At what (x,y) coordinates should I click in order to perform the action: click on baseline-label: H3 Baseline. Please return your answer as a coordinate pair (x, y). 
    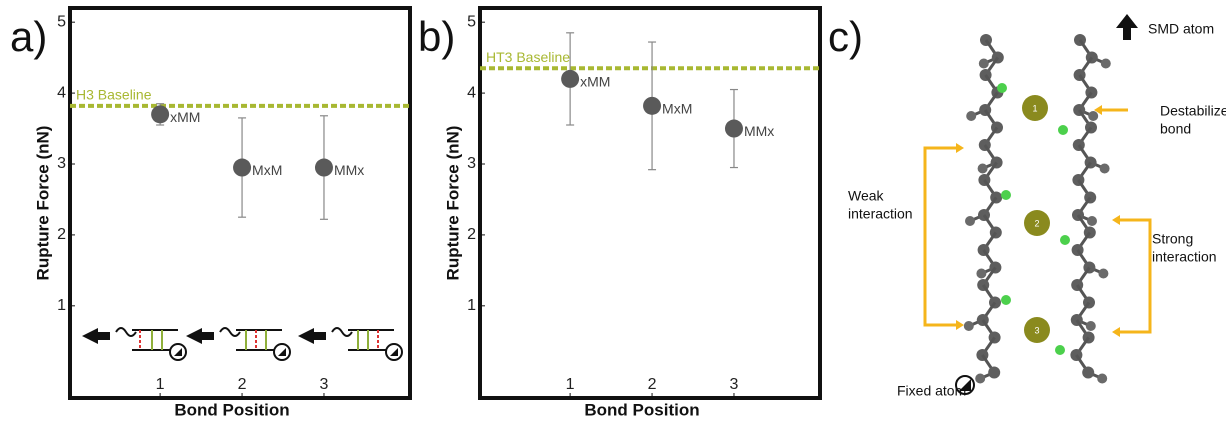
    Looking at the image, I should click on (114, 95).